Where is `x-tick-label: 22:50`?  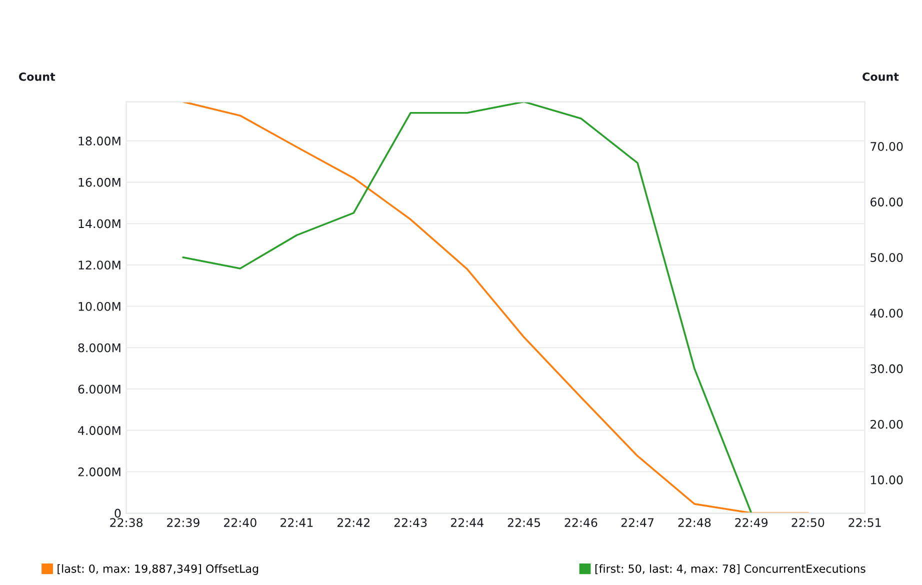 x-tick-label: 22:50 is located at coordinates (808, 523).